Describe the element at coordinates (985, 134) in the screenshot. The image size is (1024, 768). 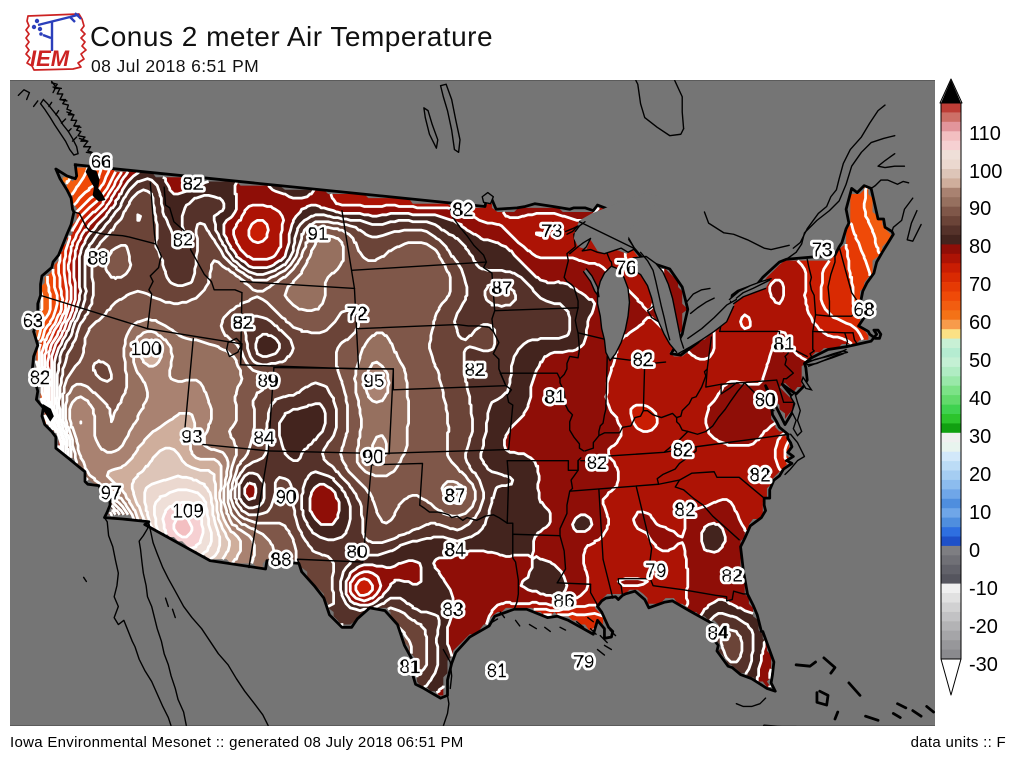
I see `svg-text: 110` at that location.